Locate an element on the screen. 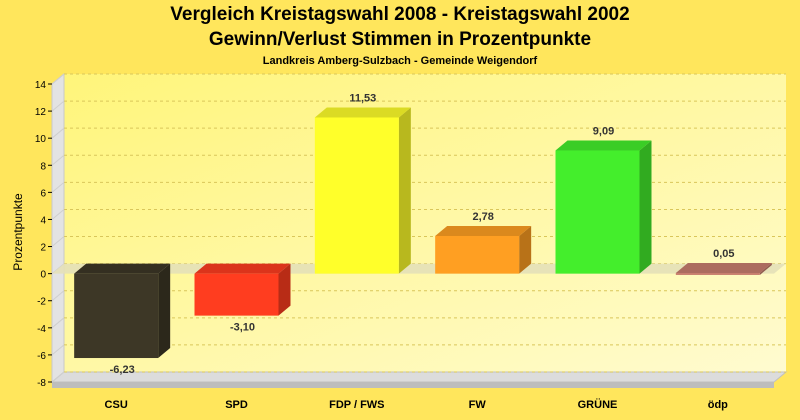  category-label: ödp is located at coordinates (718, 405).